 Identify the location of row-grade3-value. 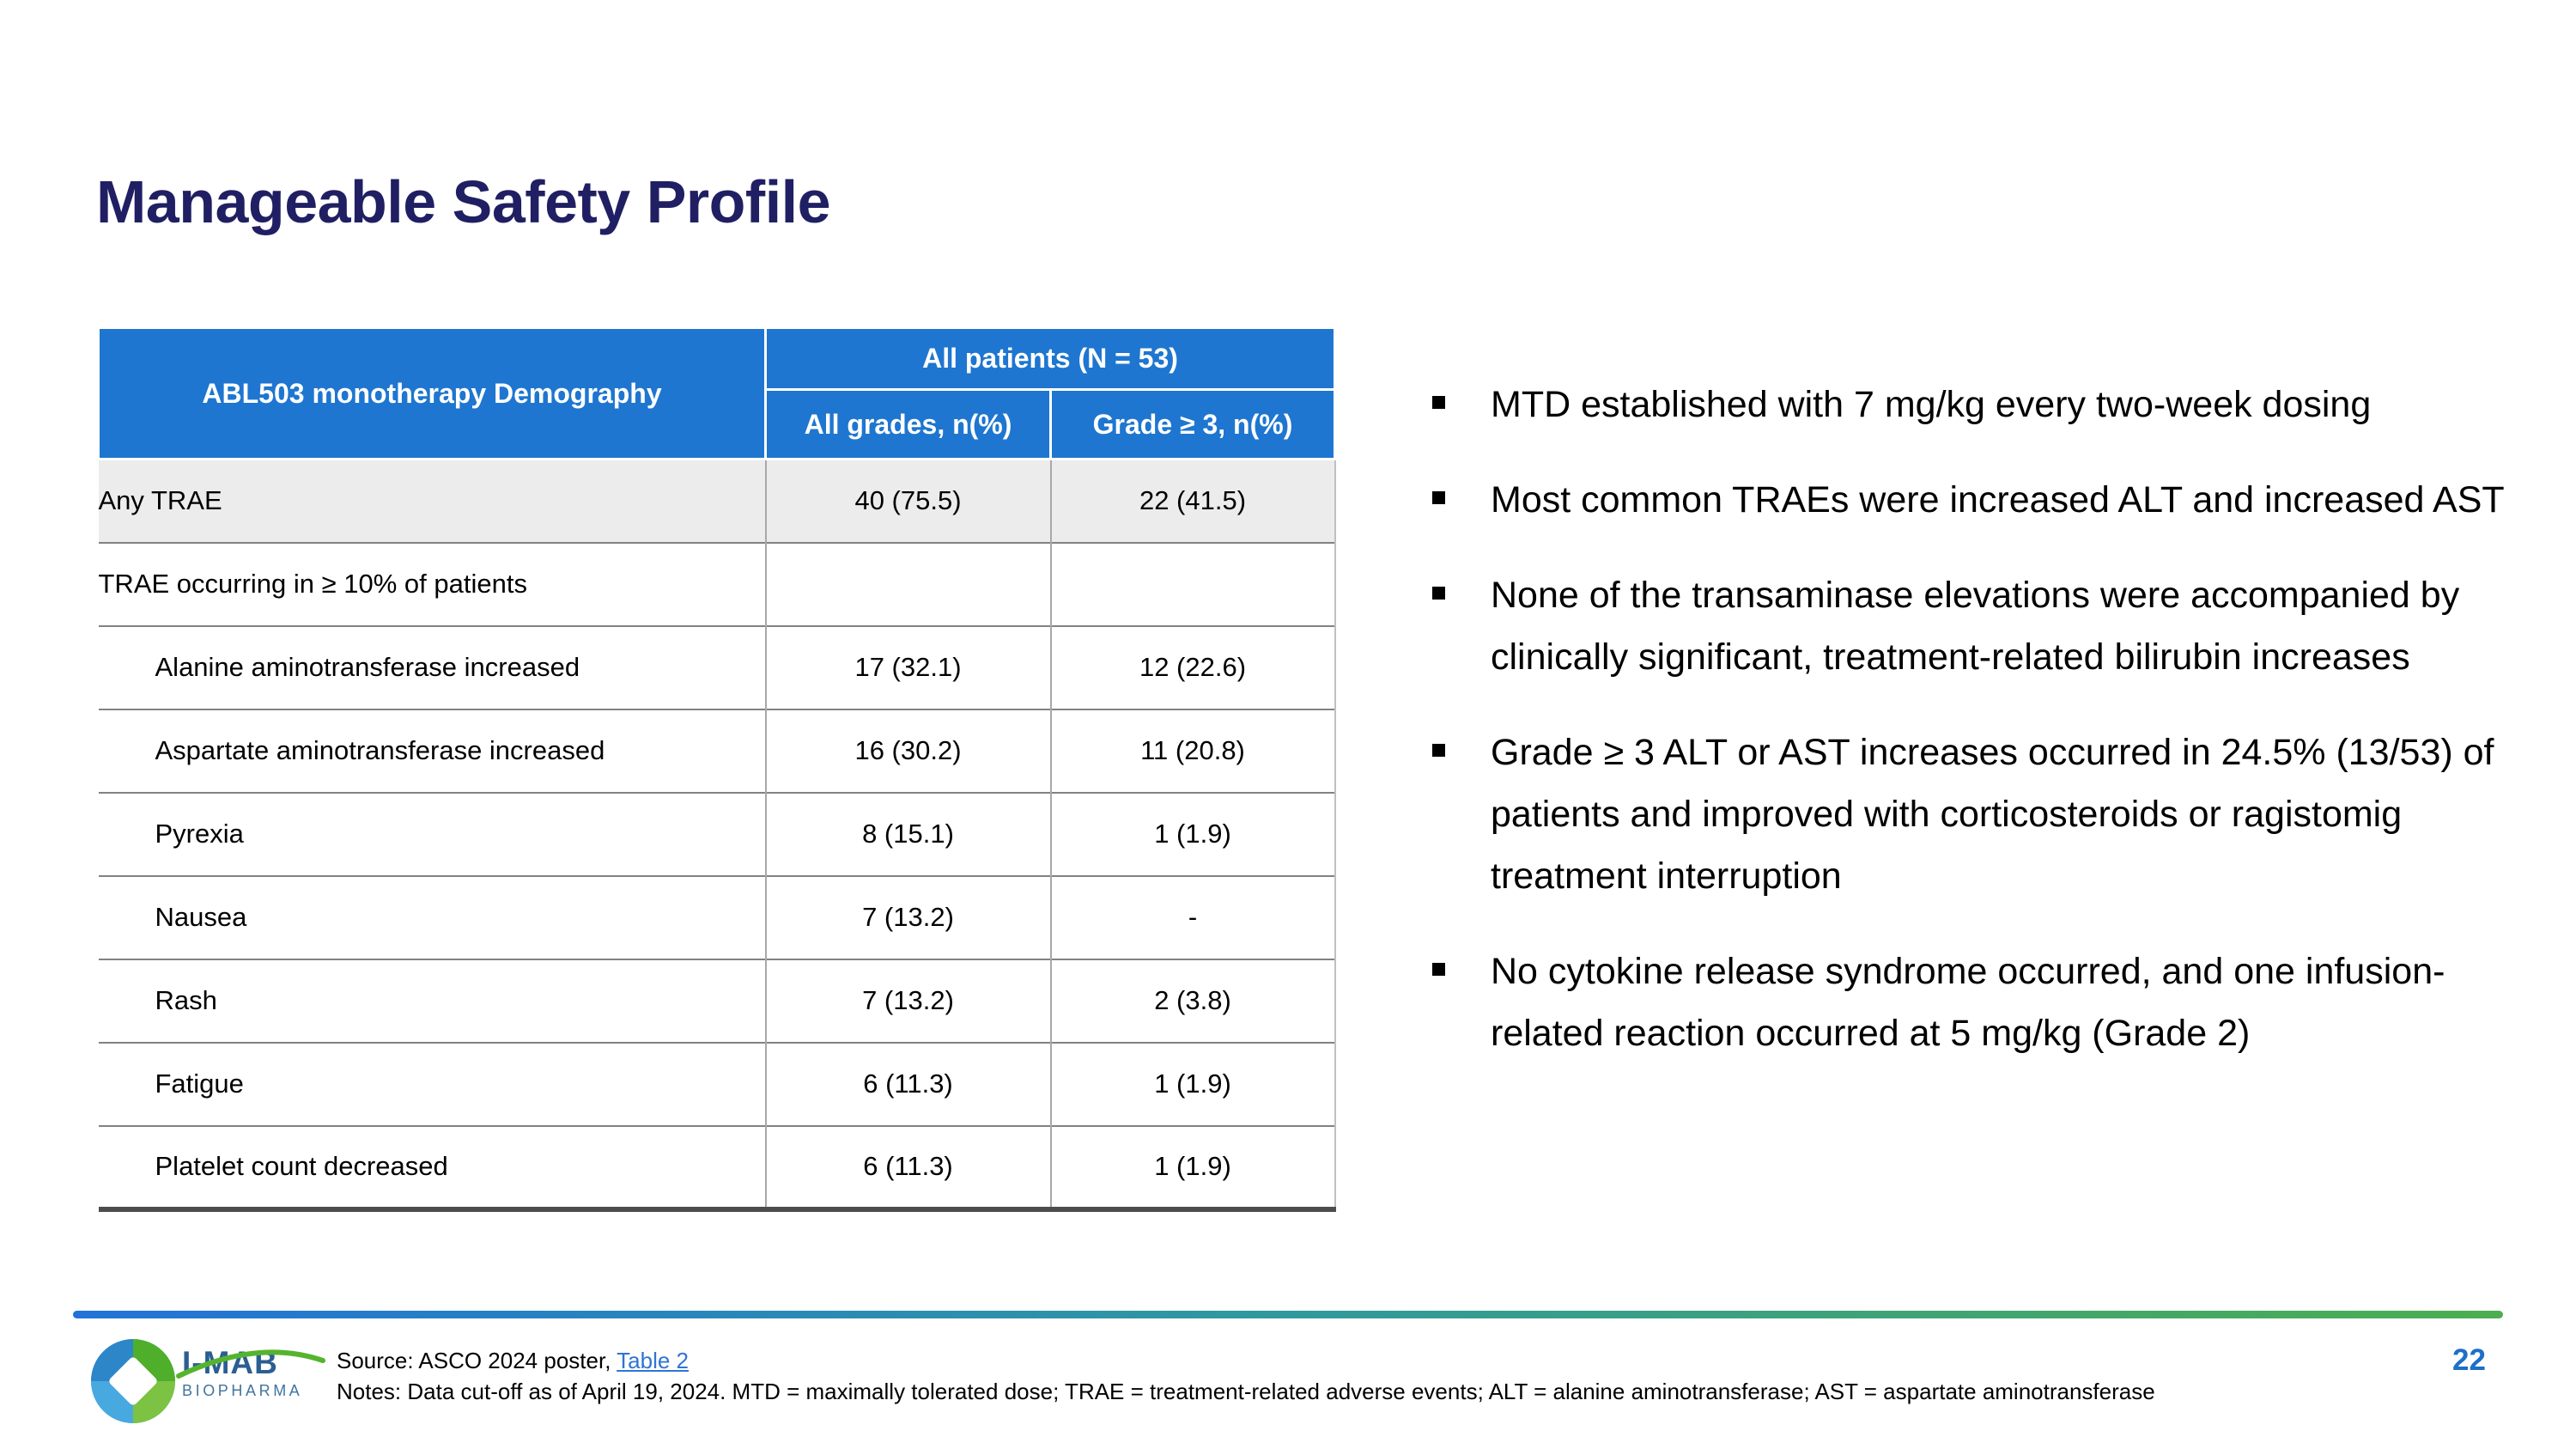
(1192, 583).